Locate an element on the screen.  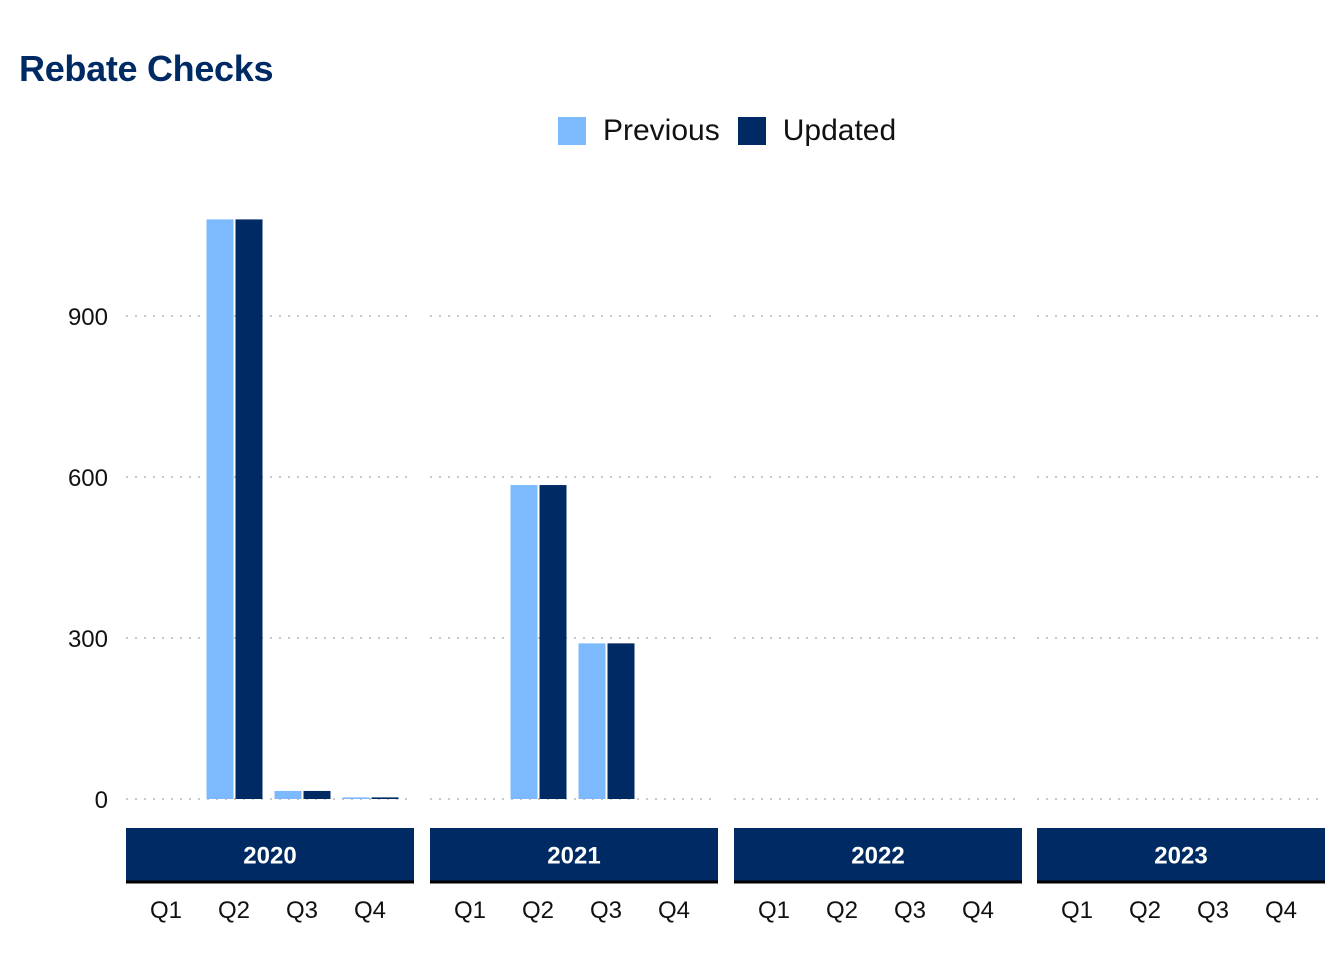
facet-strip-label: 2023 is located at coordinates (1180, 856).